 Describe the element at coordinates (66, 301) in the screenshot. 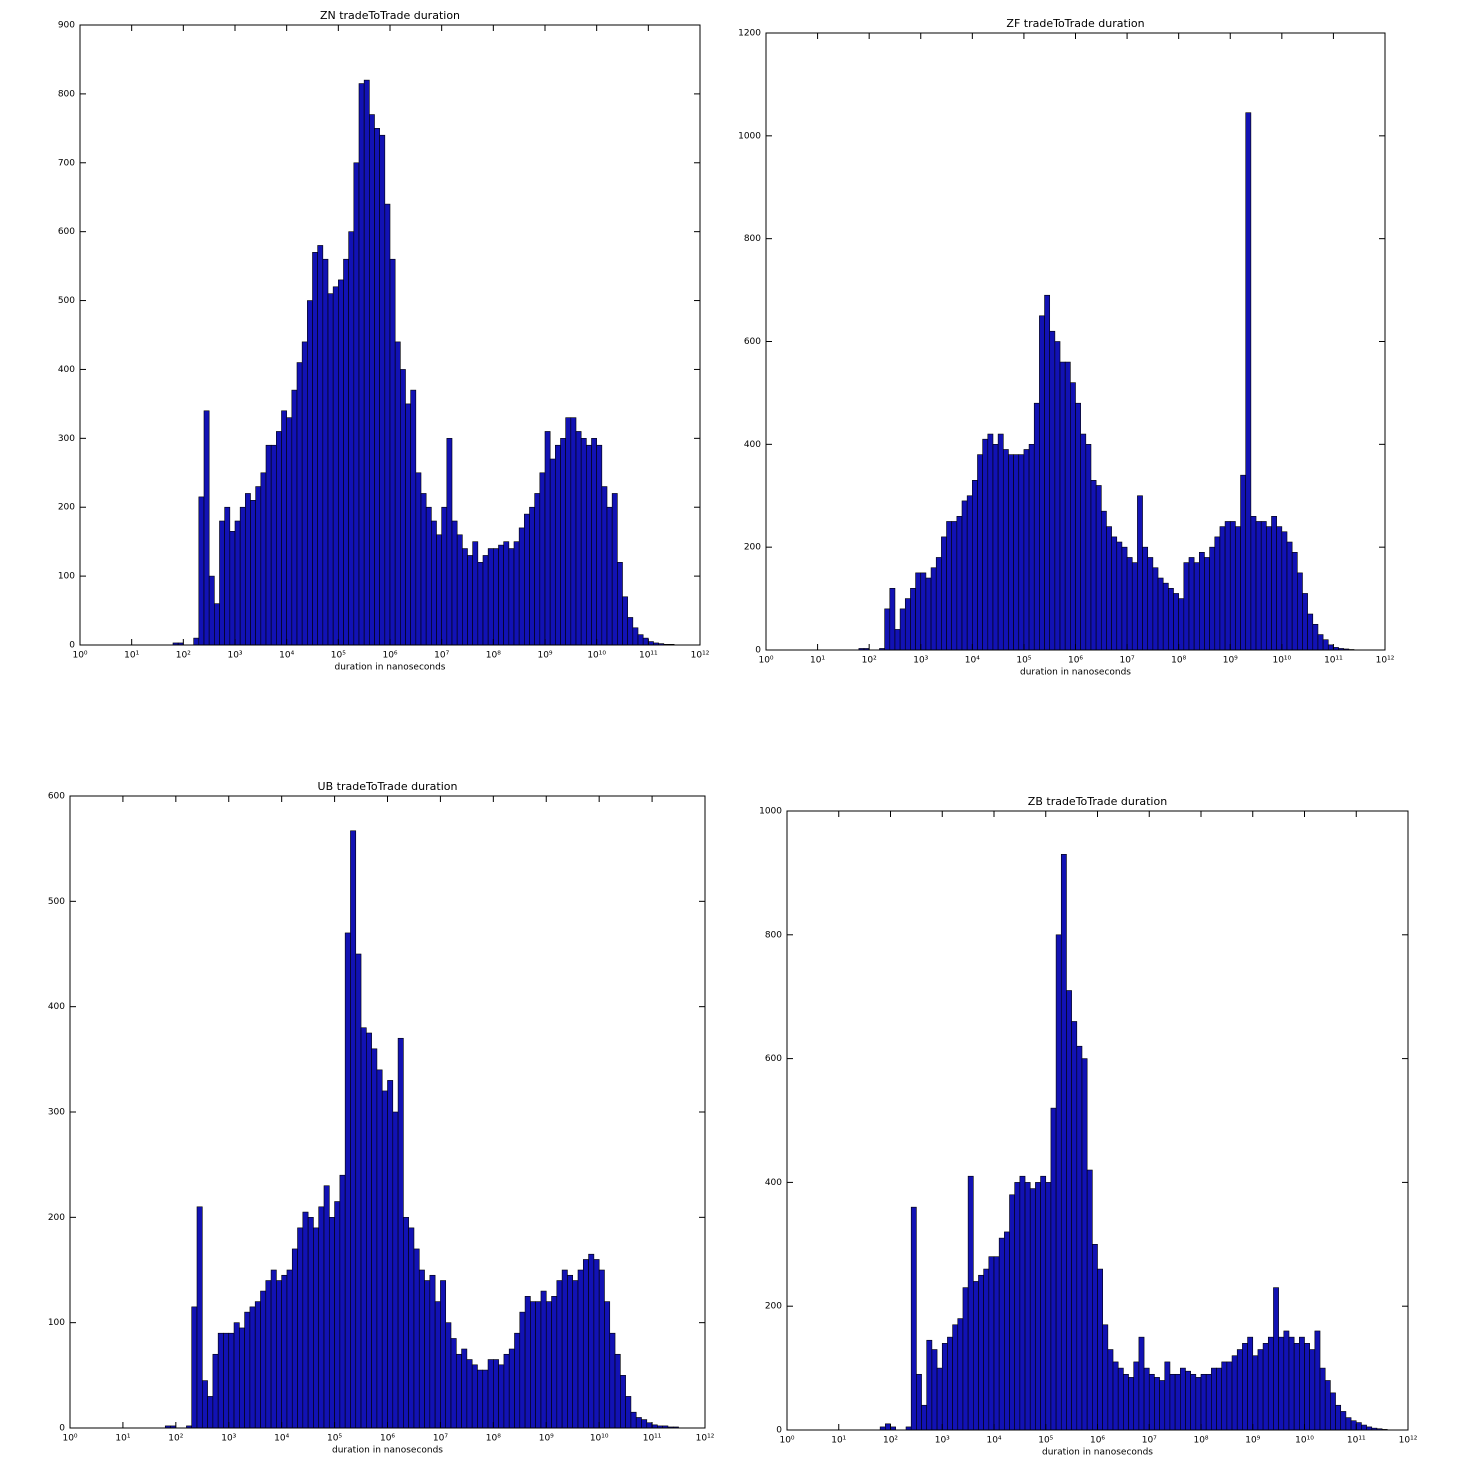

I see `y-tick-label: 500` at that location.